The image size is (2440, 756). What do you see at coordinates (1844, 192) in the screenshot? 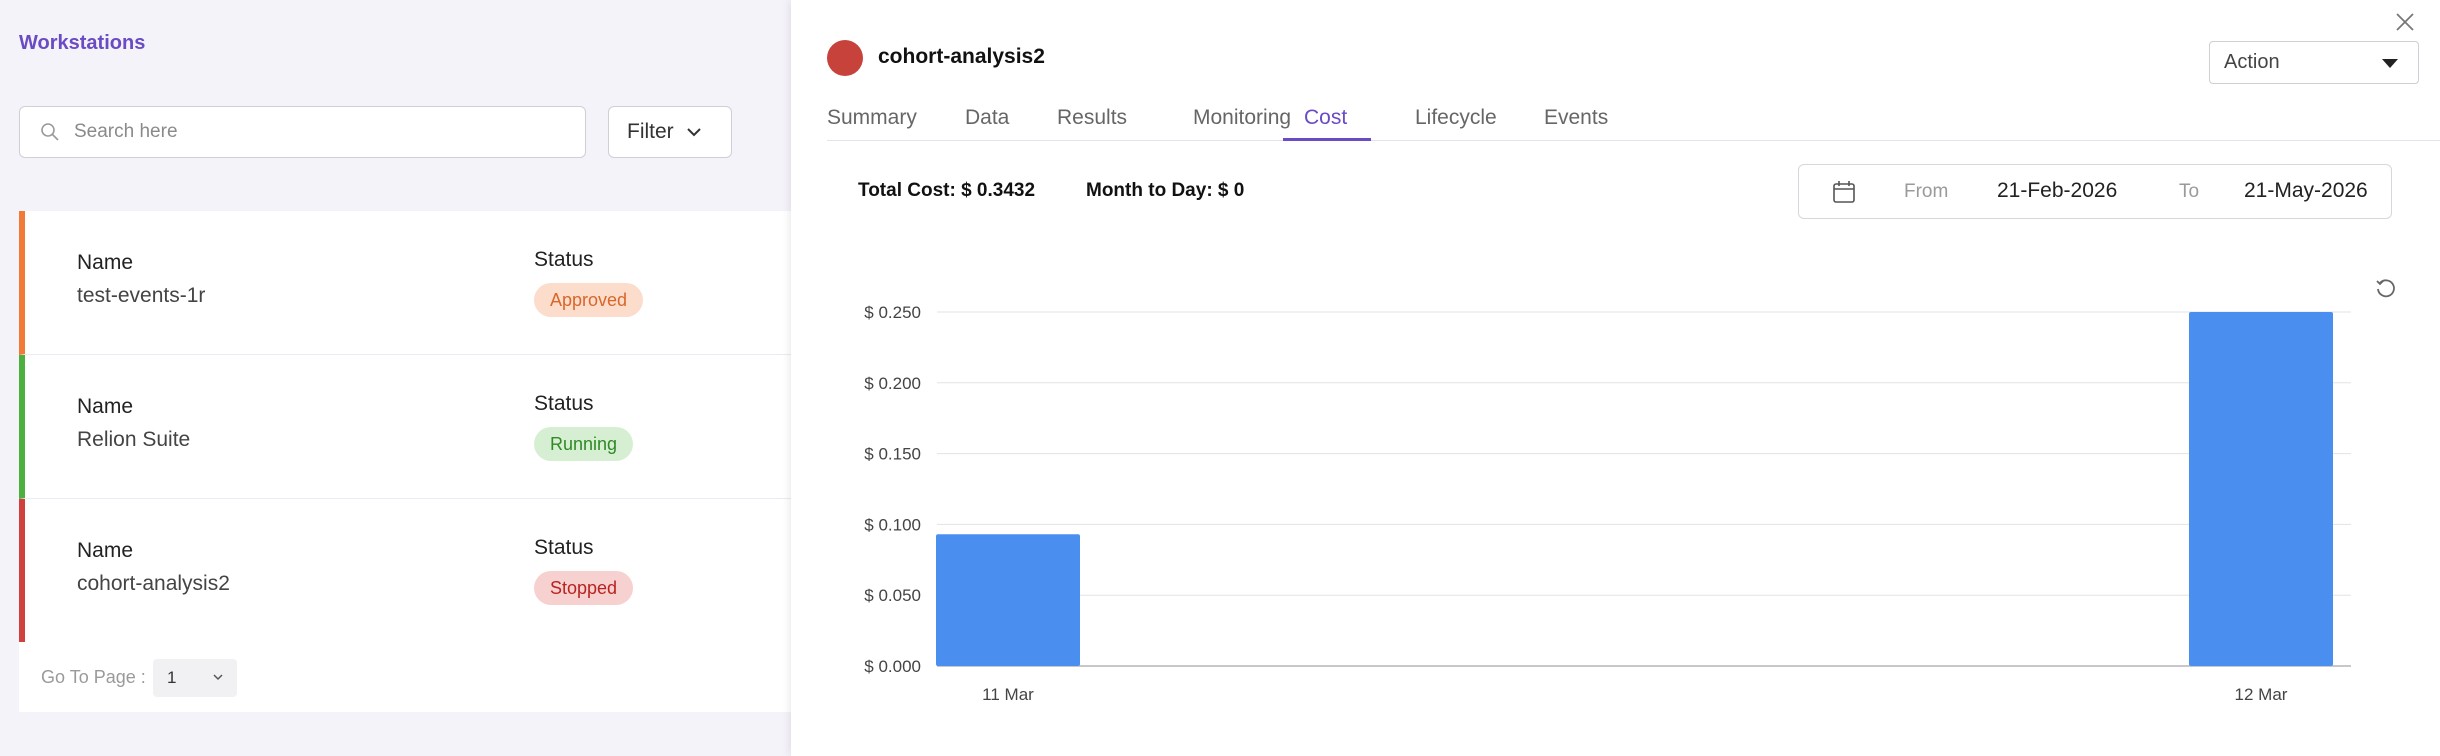
I see `calendar-icon` at bounding box center [1844, 192].